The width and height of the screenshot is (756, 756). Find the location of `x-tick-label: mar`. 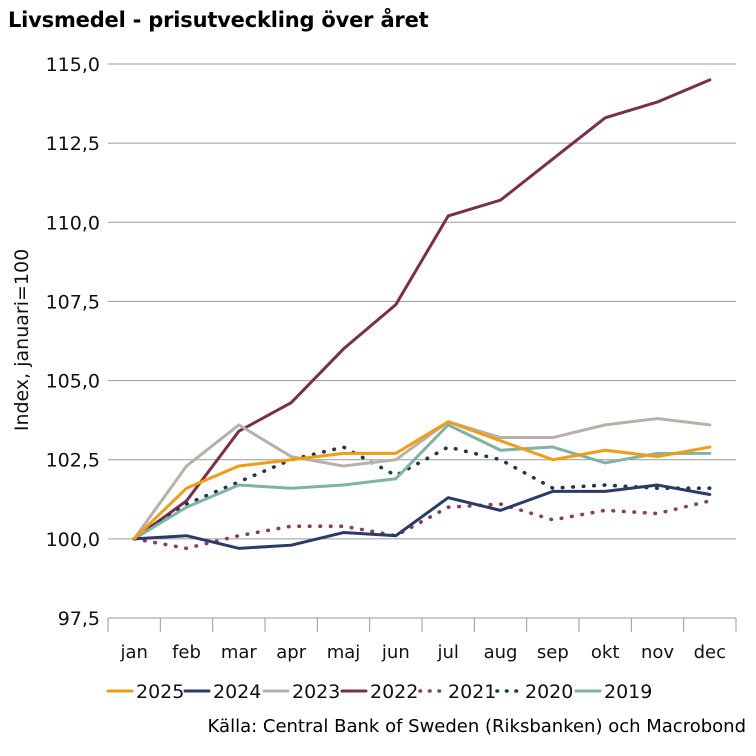

x-tick-label: mar is located at coordinates (239, 652).